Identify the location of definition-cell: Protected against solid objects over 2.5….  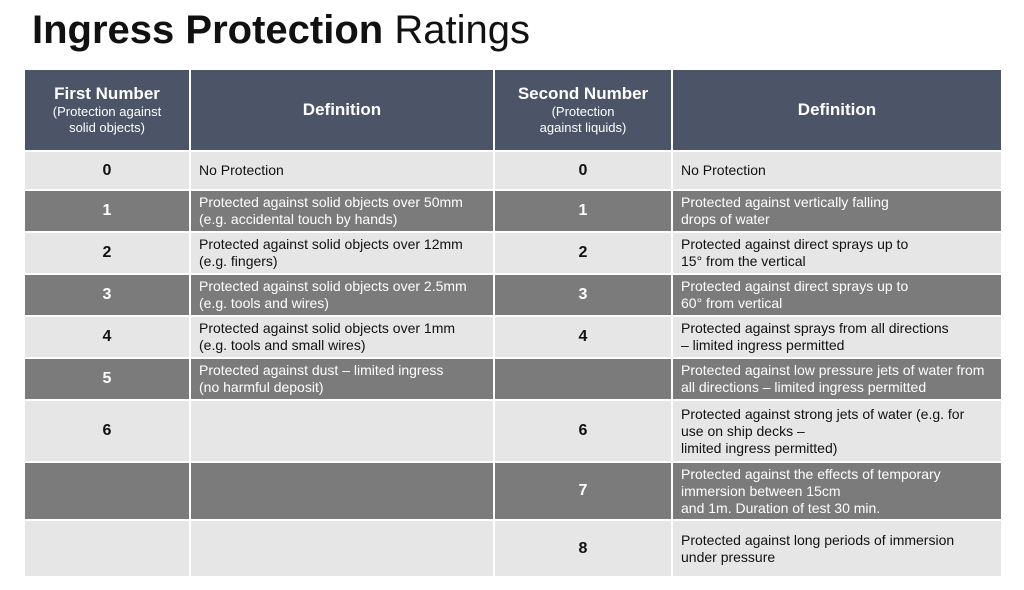
(342, 295).